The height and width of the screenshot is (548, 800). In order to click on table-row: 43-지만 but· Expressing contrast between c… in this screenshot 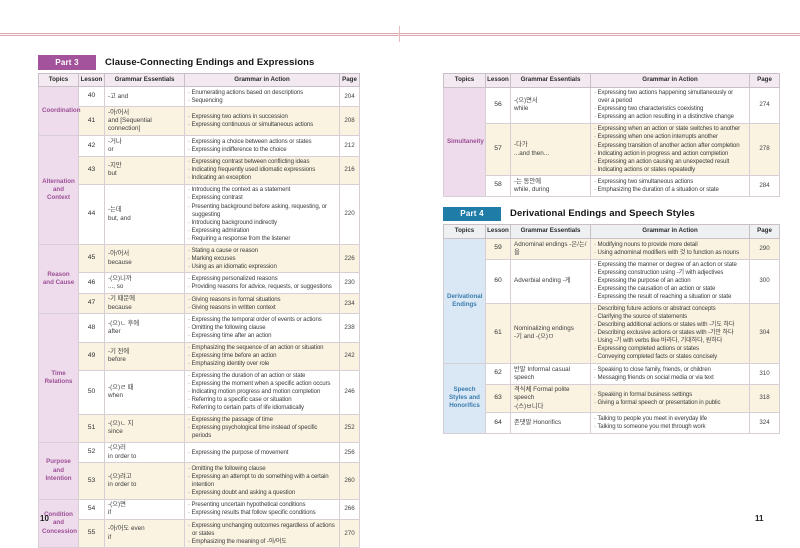, I will do `click(199, 170)`.